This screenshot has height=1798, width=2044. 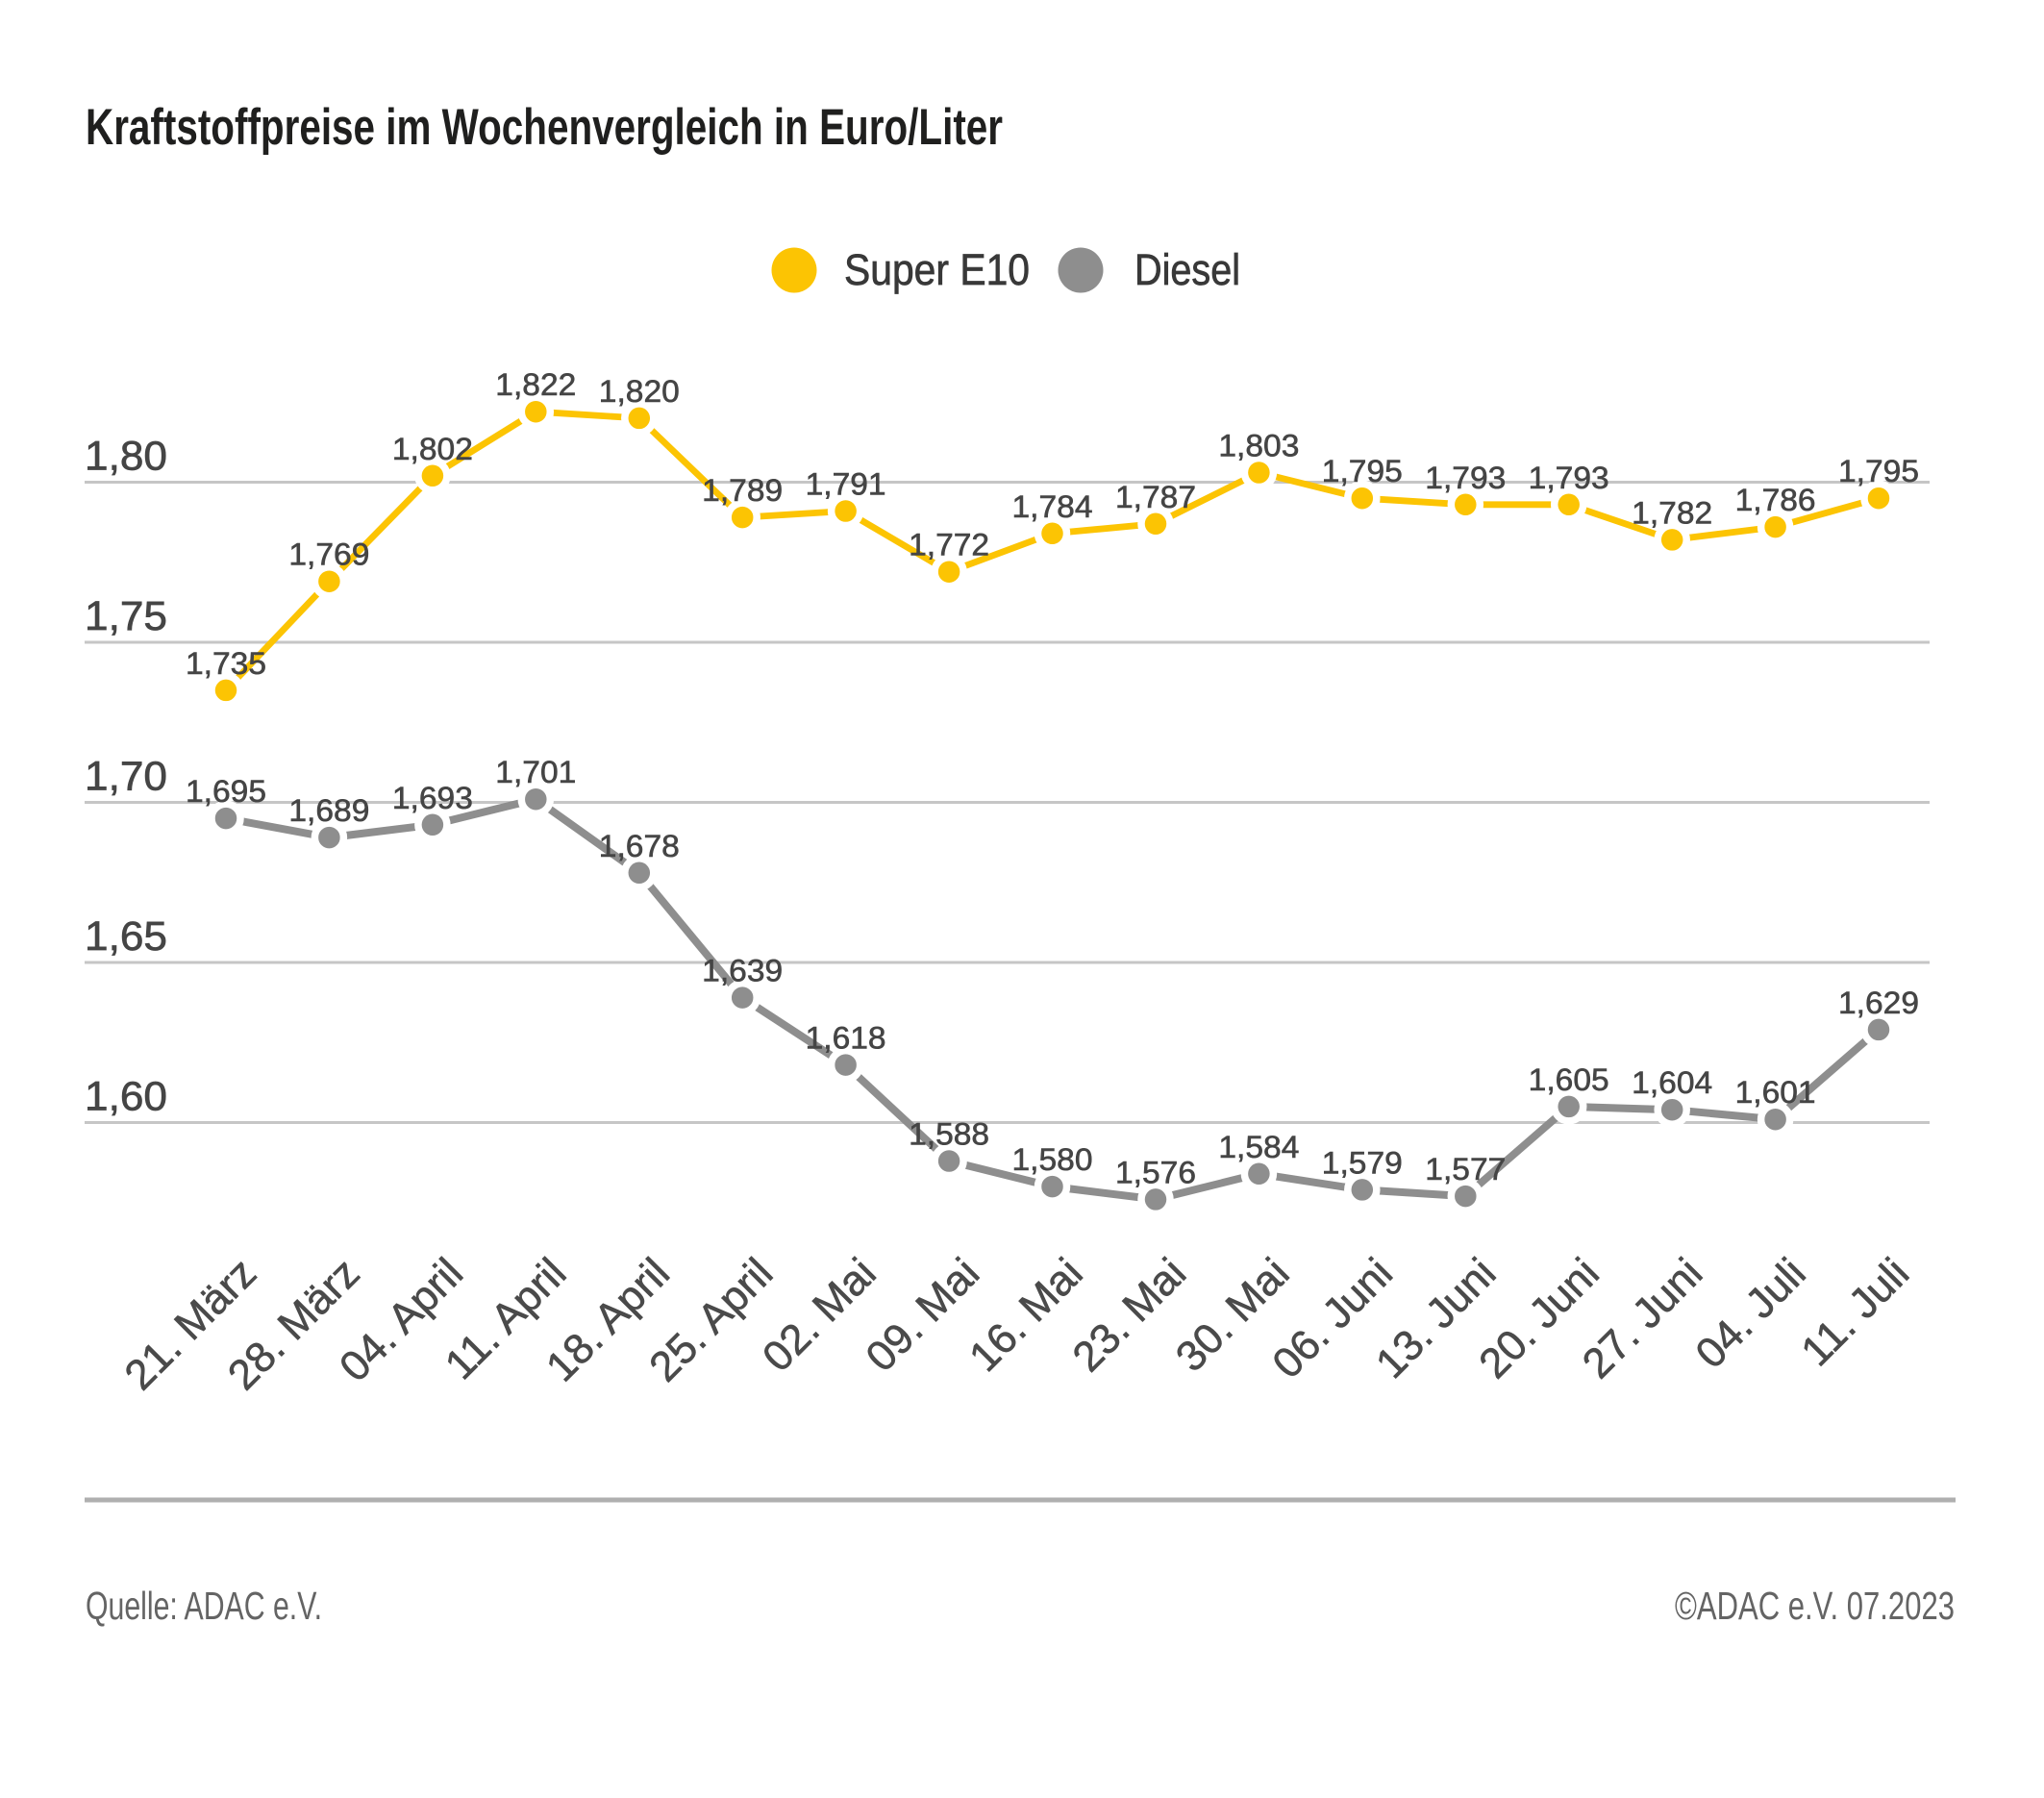 I want to click on svg-text: 1,605, so click(x=1569, y=1079).